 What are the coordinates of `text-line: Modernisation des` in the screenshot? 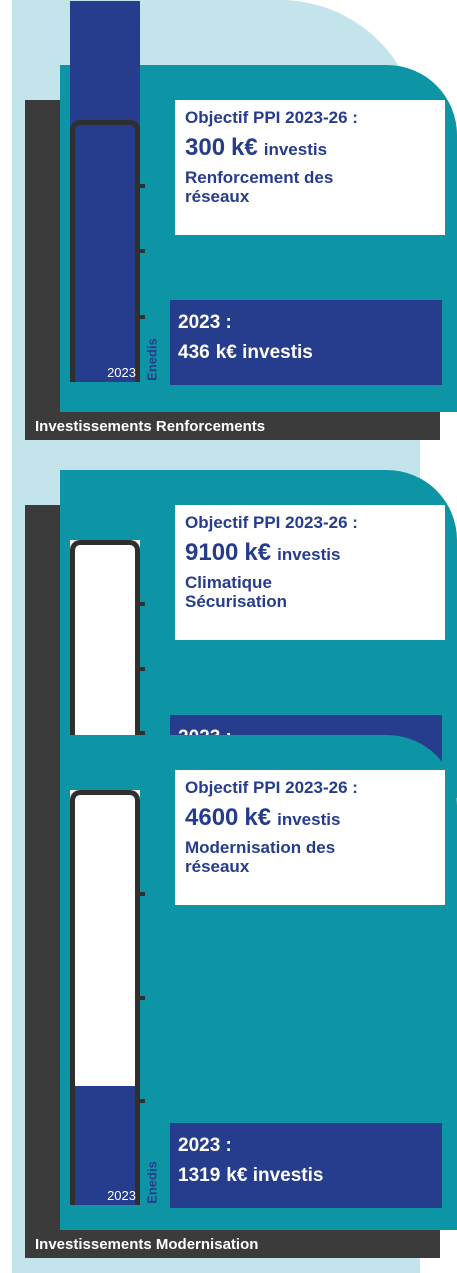 It's located at (315, 847).